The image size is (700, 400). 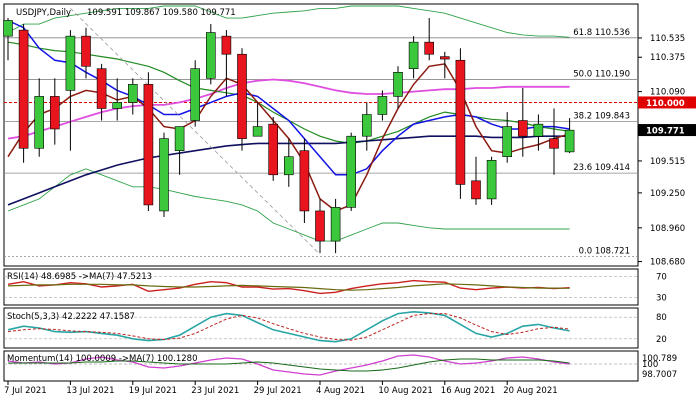 What do you see at coordinates (661, 277) in the screenshot?
I see `rsi-tick-label: 70` at bounding box center [661, 277].